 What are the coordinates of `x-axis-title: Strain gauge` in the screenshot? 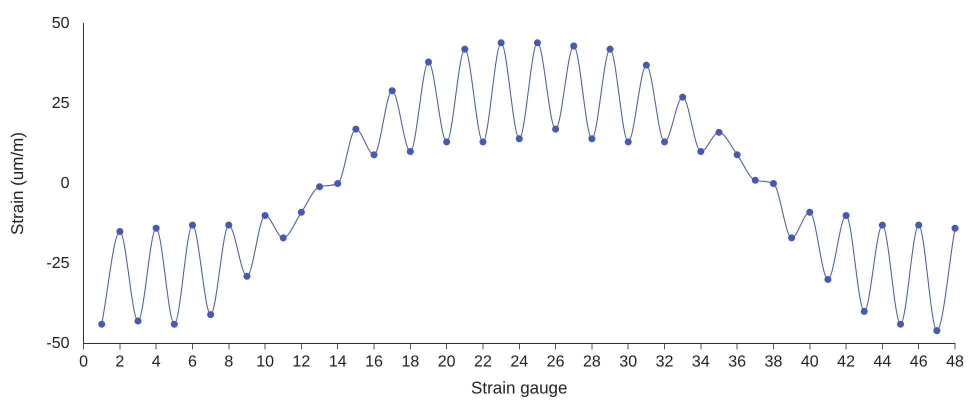 It's located at (519, 388).